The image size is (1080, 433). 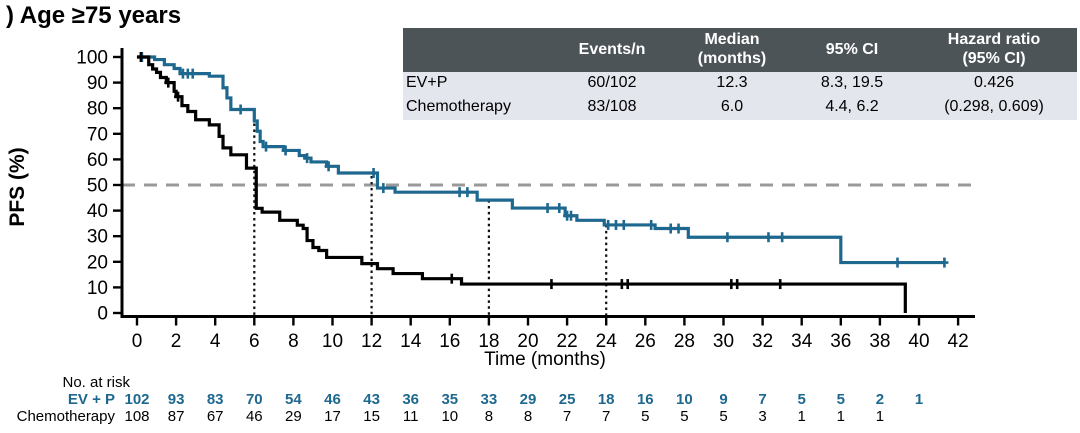 I want to click on y-tick-label: 0, so click(x=102, y=314).